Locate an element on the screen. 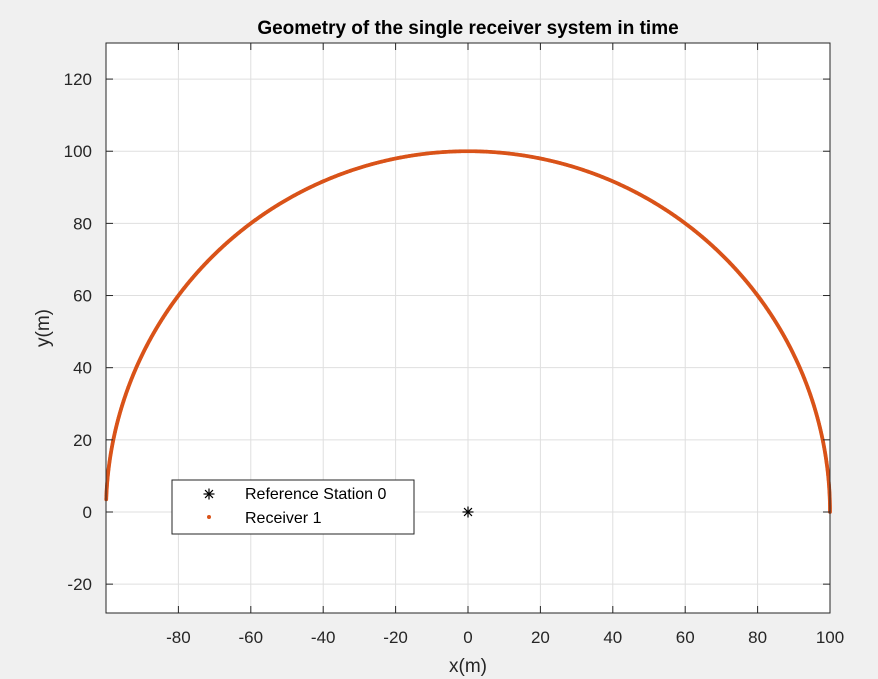 The image size is (878, 679). x-tick-label: 80 is located at coordinates (757, 637).